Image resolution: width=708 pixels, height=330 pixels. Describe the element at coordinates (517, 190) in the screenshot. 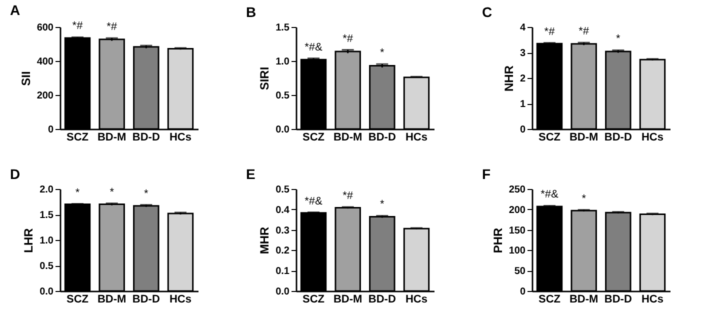

I see `y-tick-label: 250` at that location.